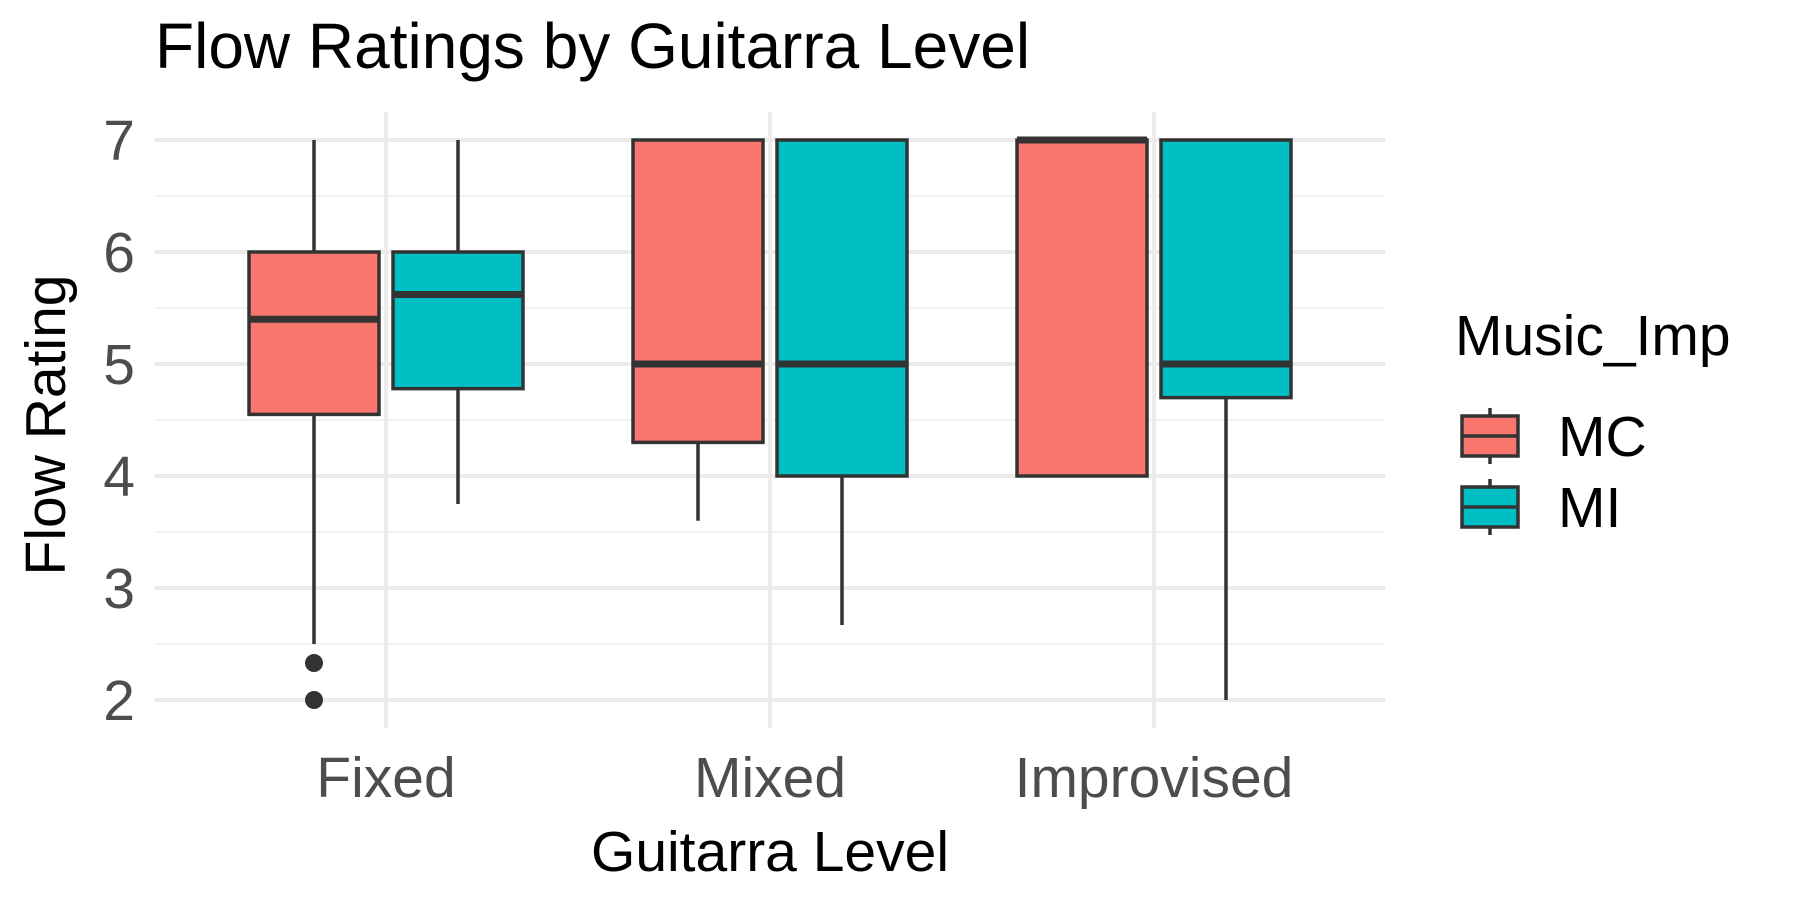 The width and height of the screenshot is (1800, 900). Describe the element at coordinates (770, 852) in the screenshot. I see `x-axis-title: Guitarra Level` at that location.